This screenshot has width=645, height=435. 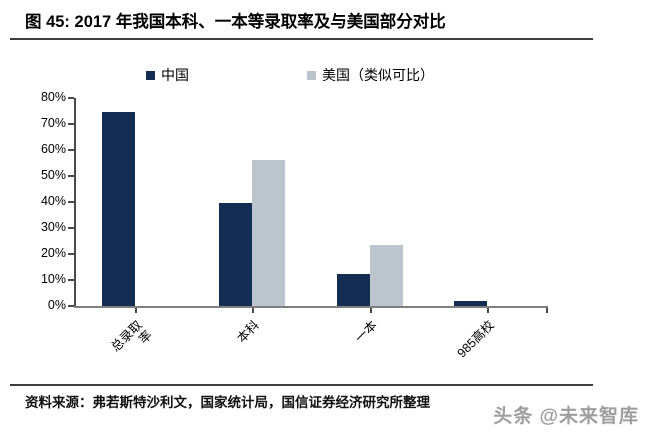 I want to click on y-tick-label: 60%, so click(x=53, y=149).